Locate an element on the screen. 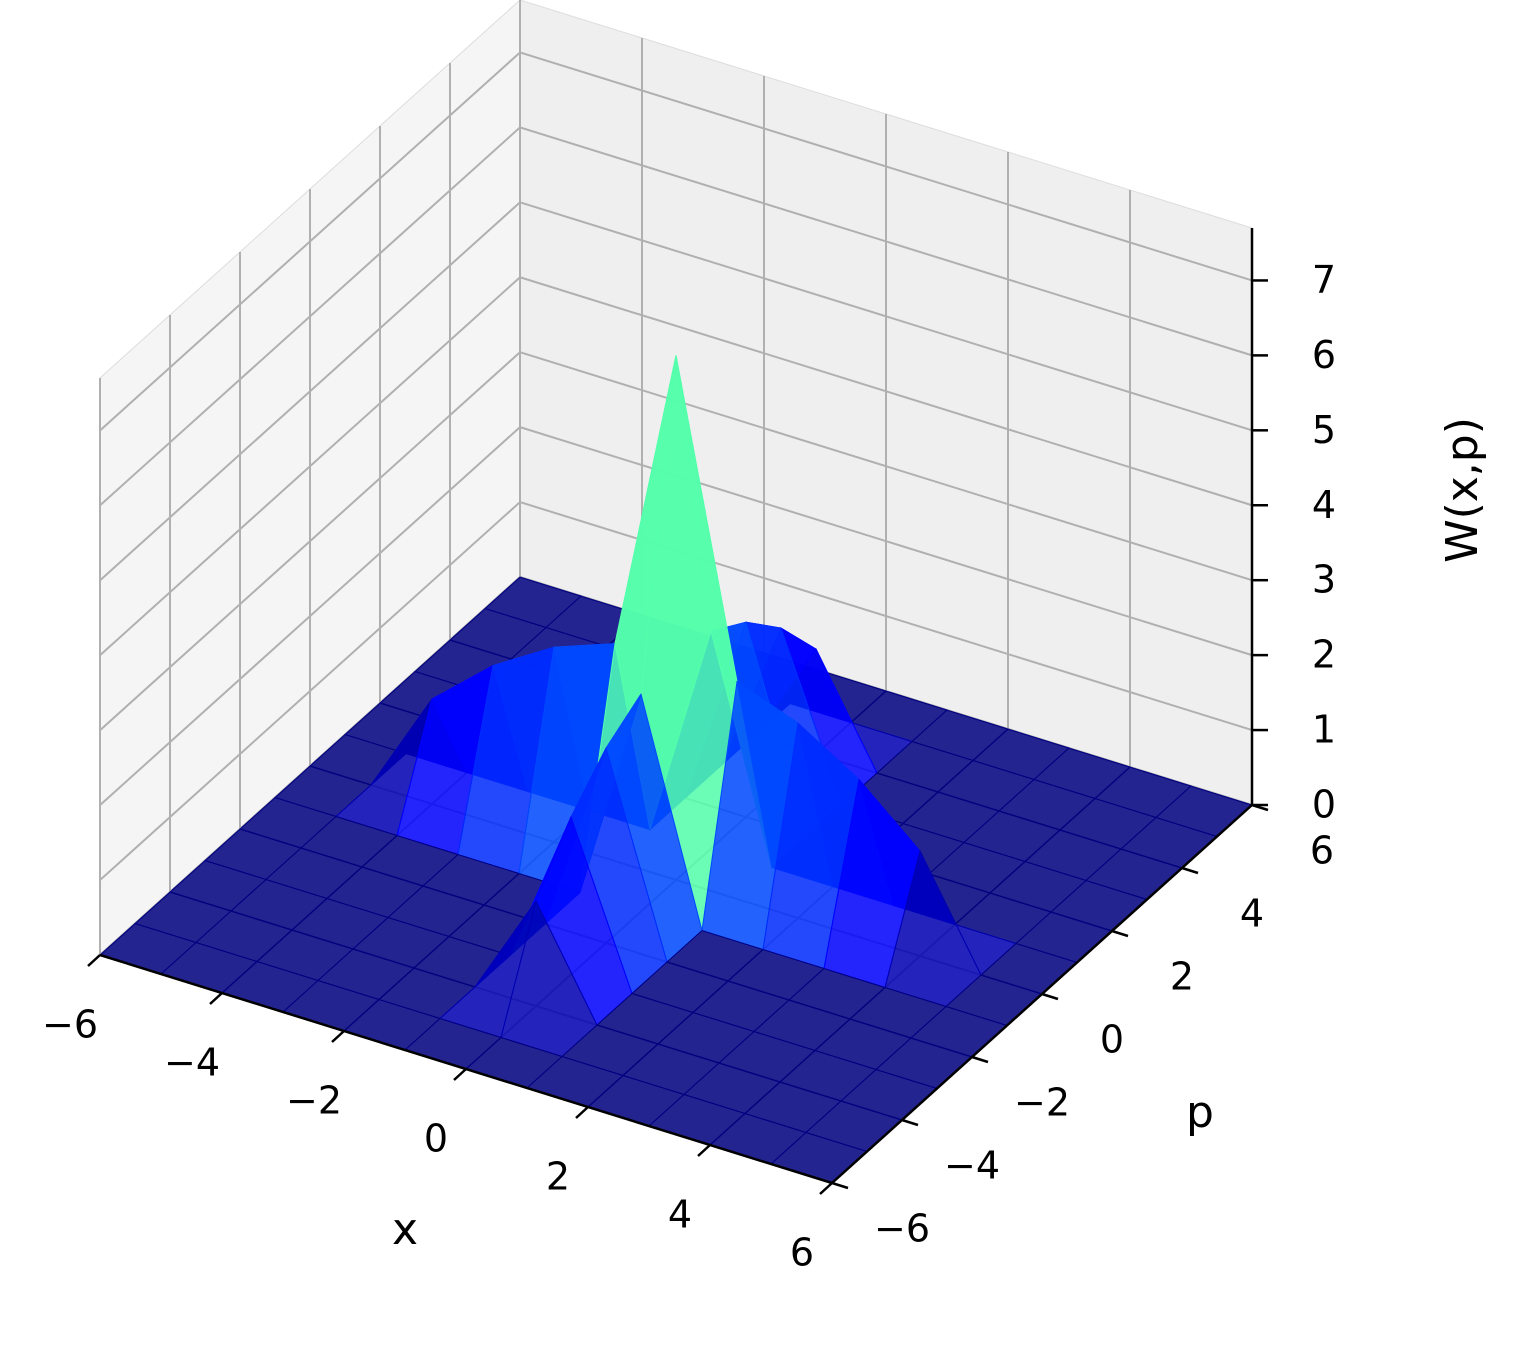  p-tick-label: 4 is located at coordinates (1252, 914).